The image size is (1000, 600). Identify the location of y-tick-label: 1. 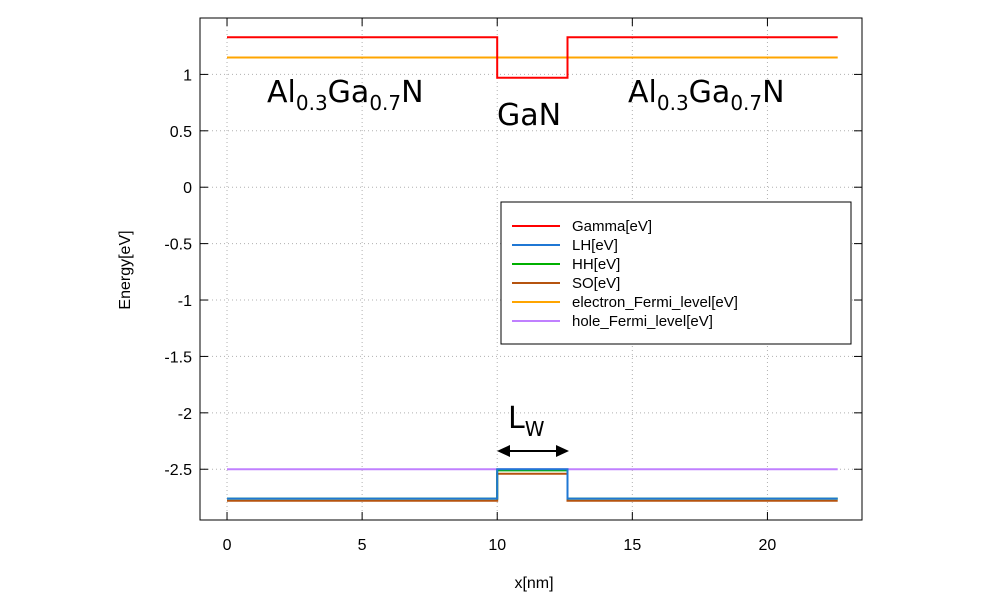
(187, 75).